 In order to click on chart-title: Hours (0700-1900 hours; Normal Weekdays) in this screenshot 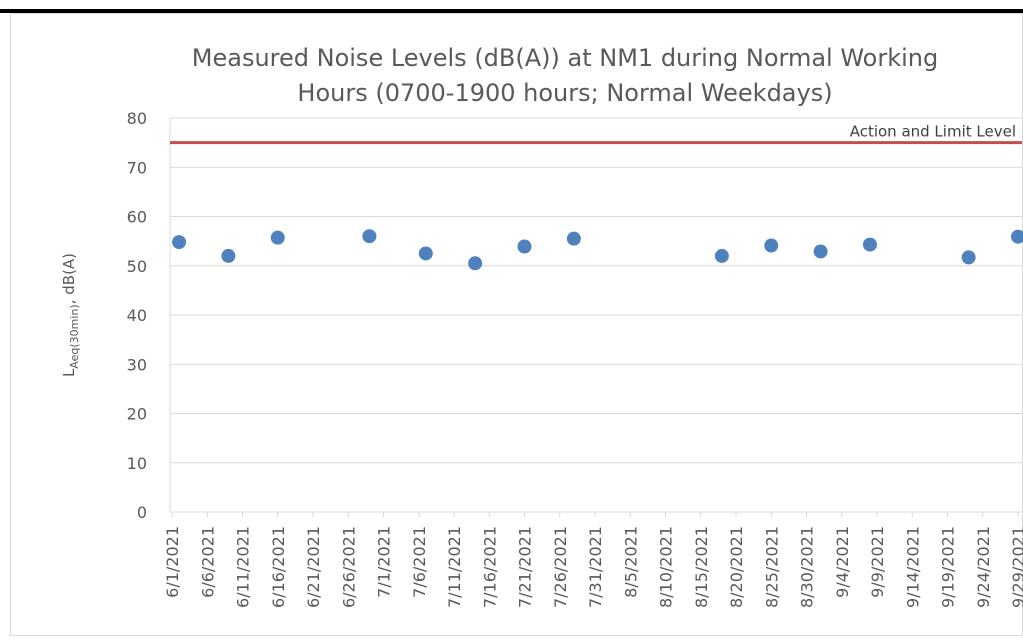, I will do `click(564, 93)`.